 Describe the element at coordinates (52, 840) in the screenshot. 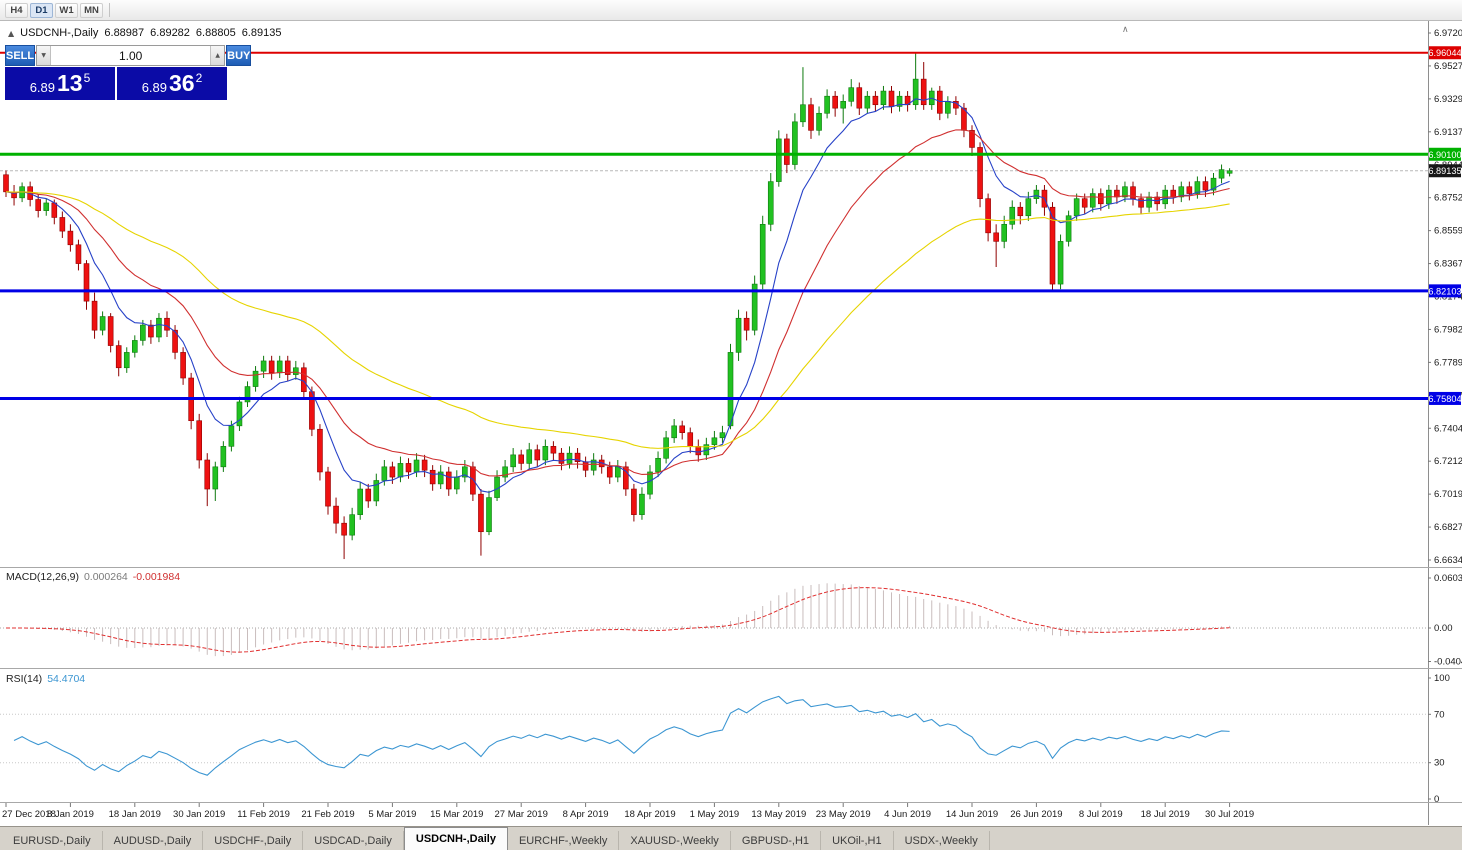

I see `tab-eurusd-daily: EURUSD-,Daily` at that location.